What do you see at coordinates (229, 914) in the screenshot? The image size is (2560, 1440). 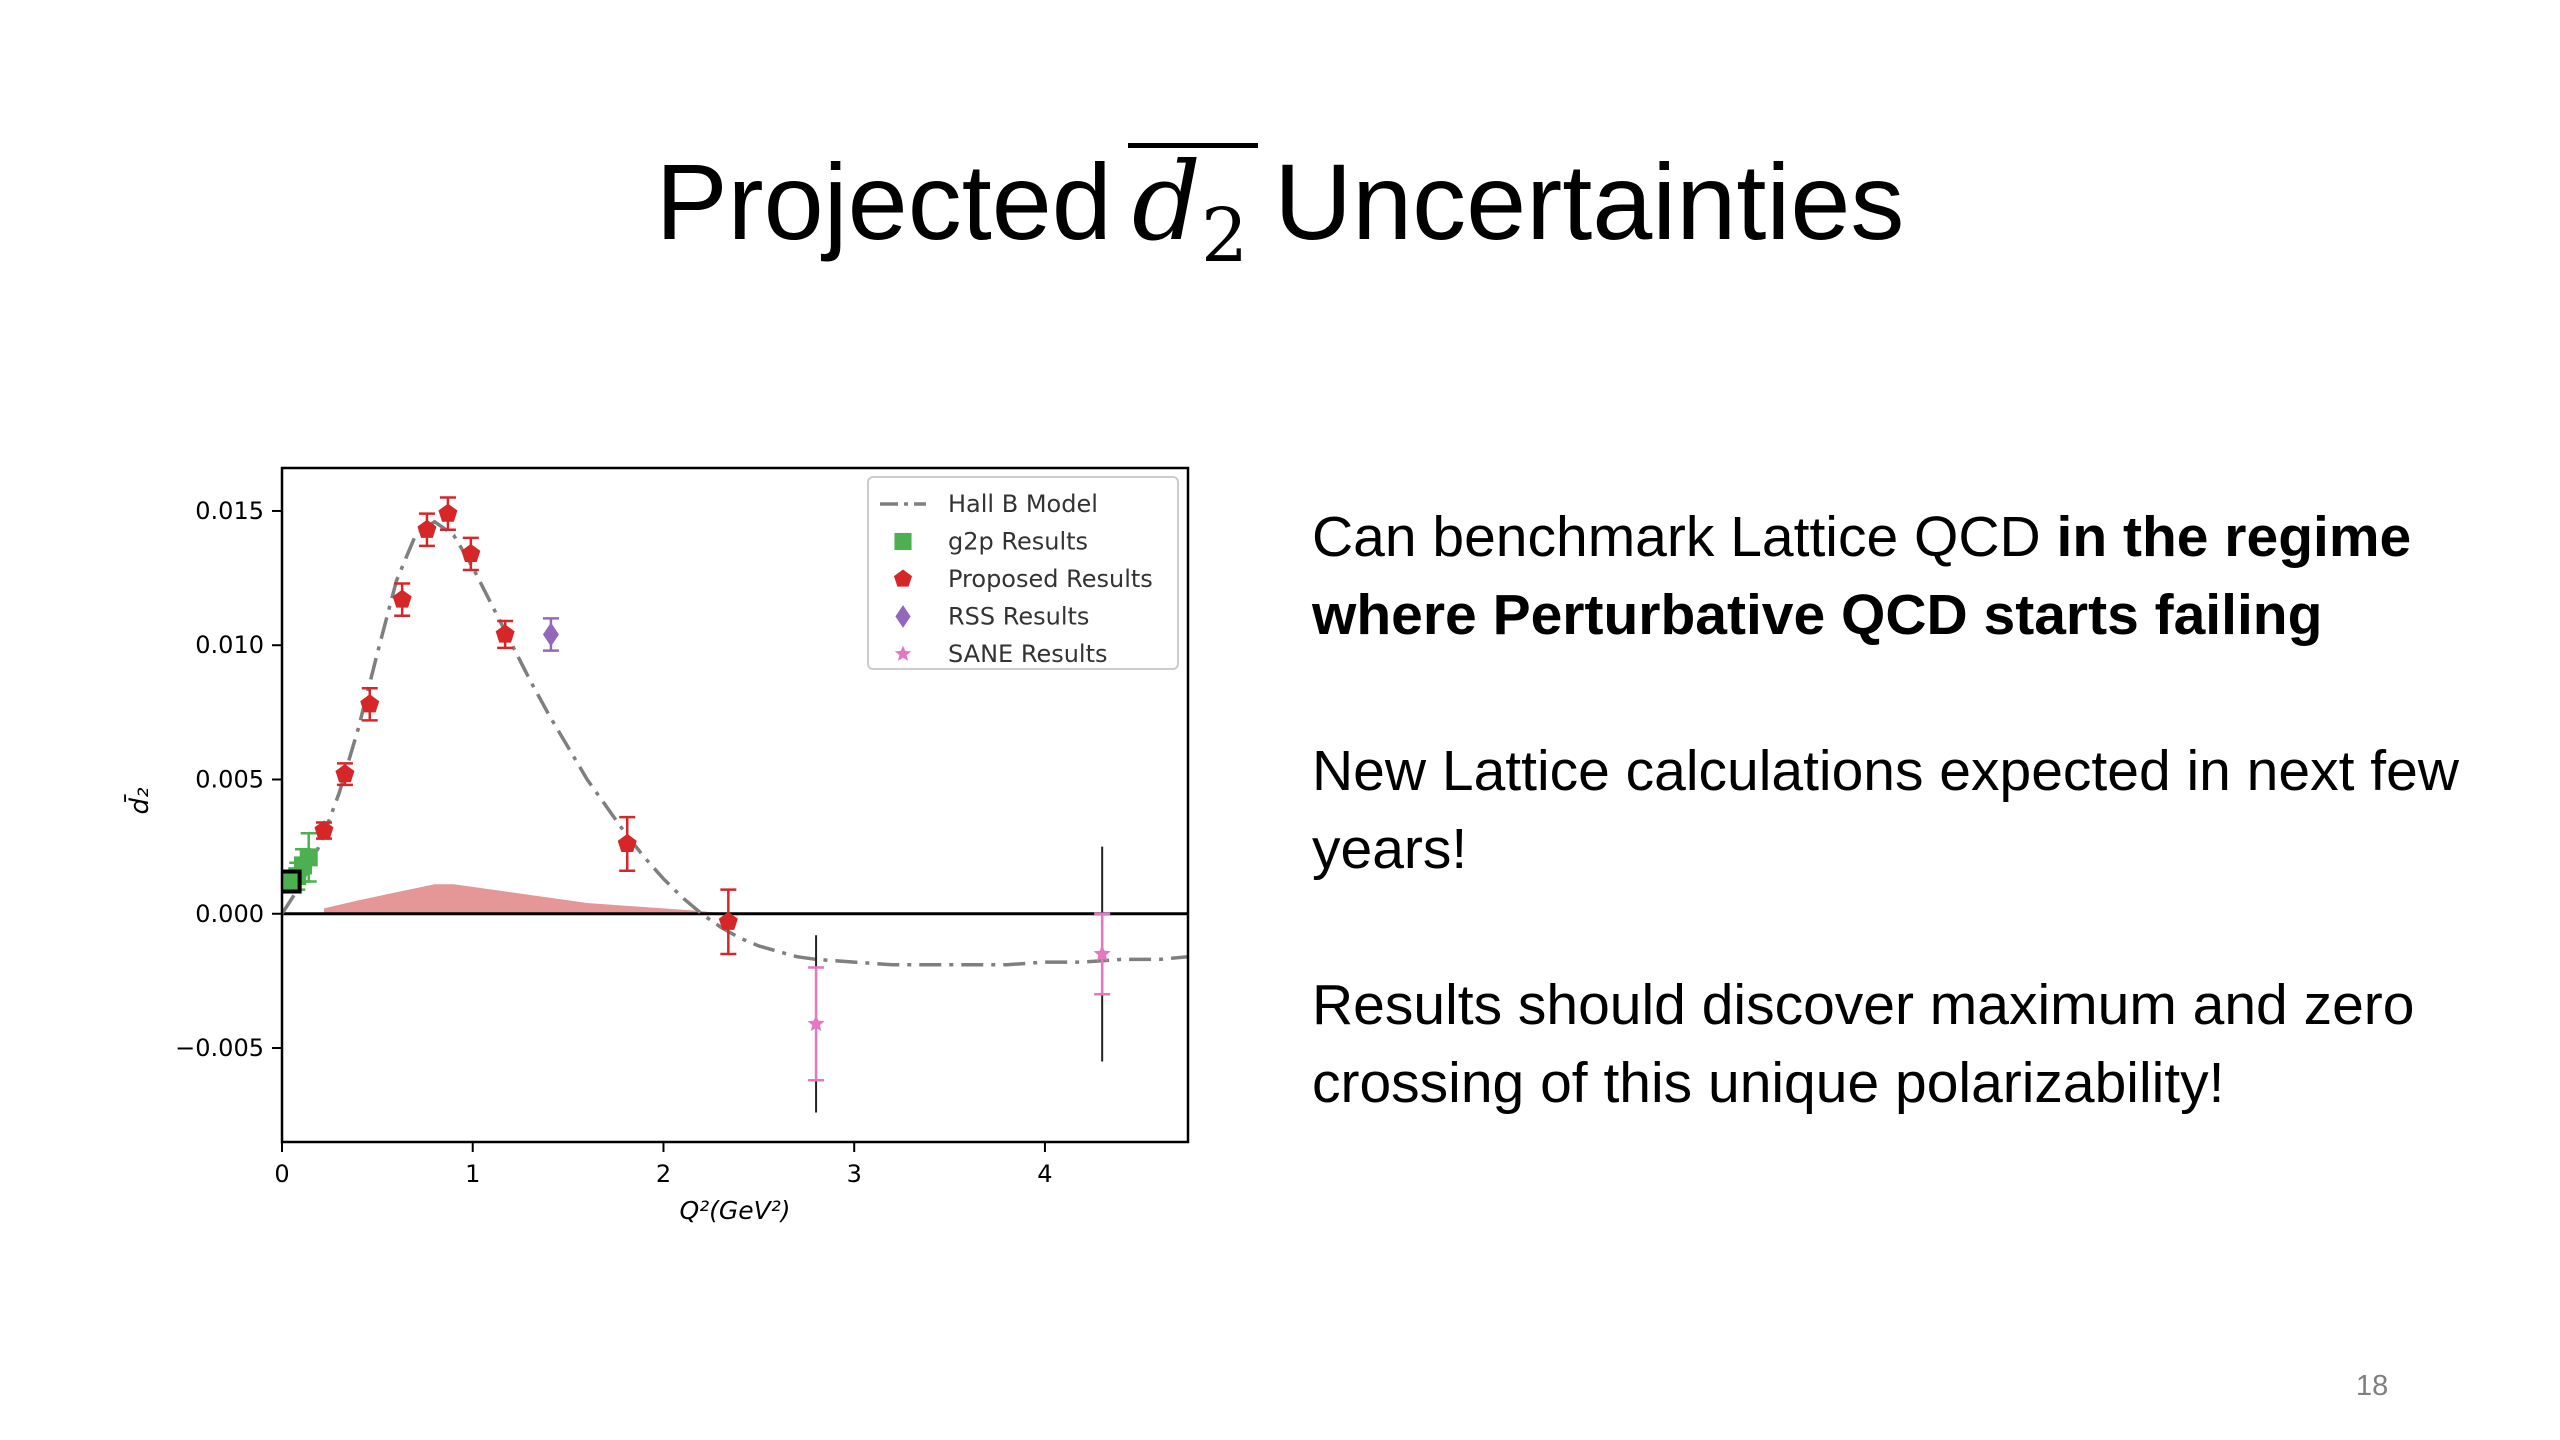 I see `y-tick-label: 0.000` at bounding box center [229, 914].